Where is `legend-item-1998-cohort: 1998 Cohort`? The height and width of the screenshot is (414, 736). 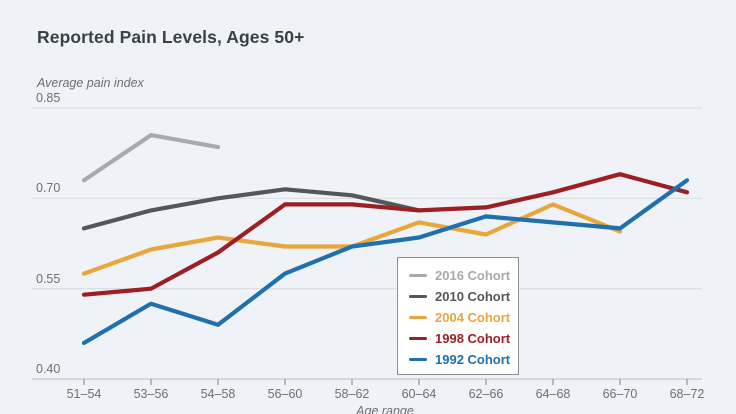
legend-item-1998-cohort: 1998 Cohort is located at coordinates (463, 338).